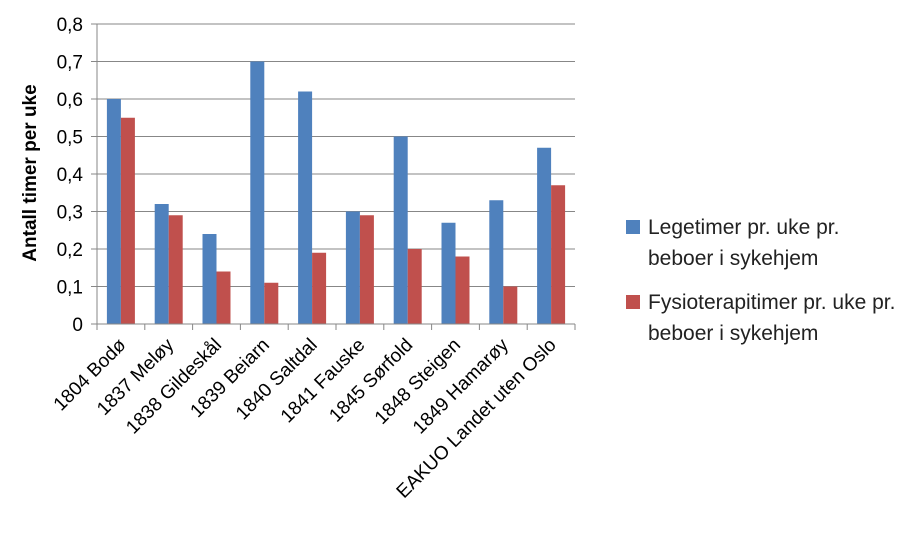 The height and width of the screenshot is (547, 908). What do you see at coordinates (70, 213) in the screenshot?
I see `y-tick-label: 0,3` at bounding box center [70, 213].